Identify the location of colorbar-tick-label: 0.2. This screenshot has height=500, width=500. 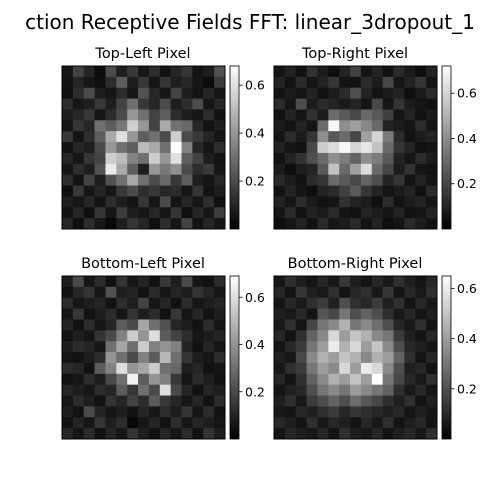
(255, 181).